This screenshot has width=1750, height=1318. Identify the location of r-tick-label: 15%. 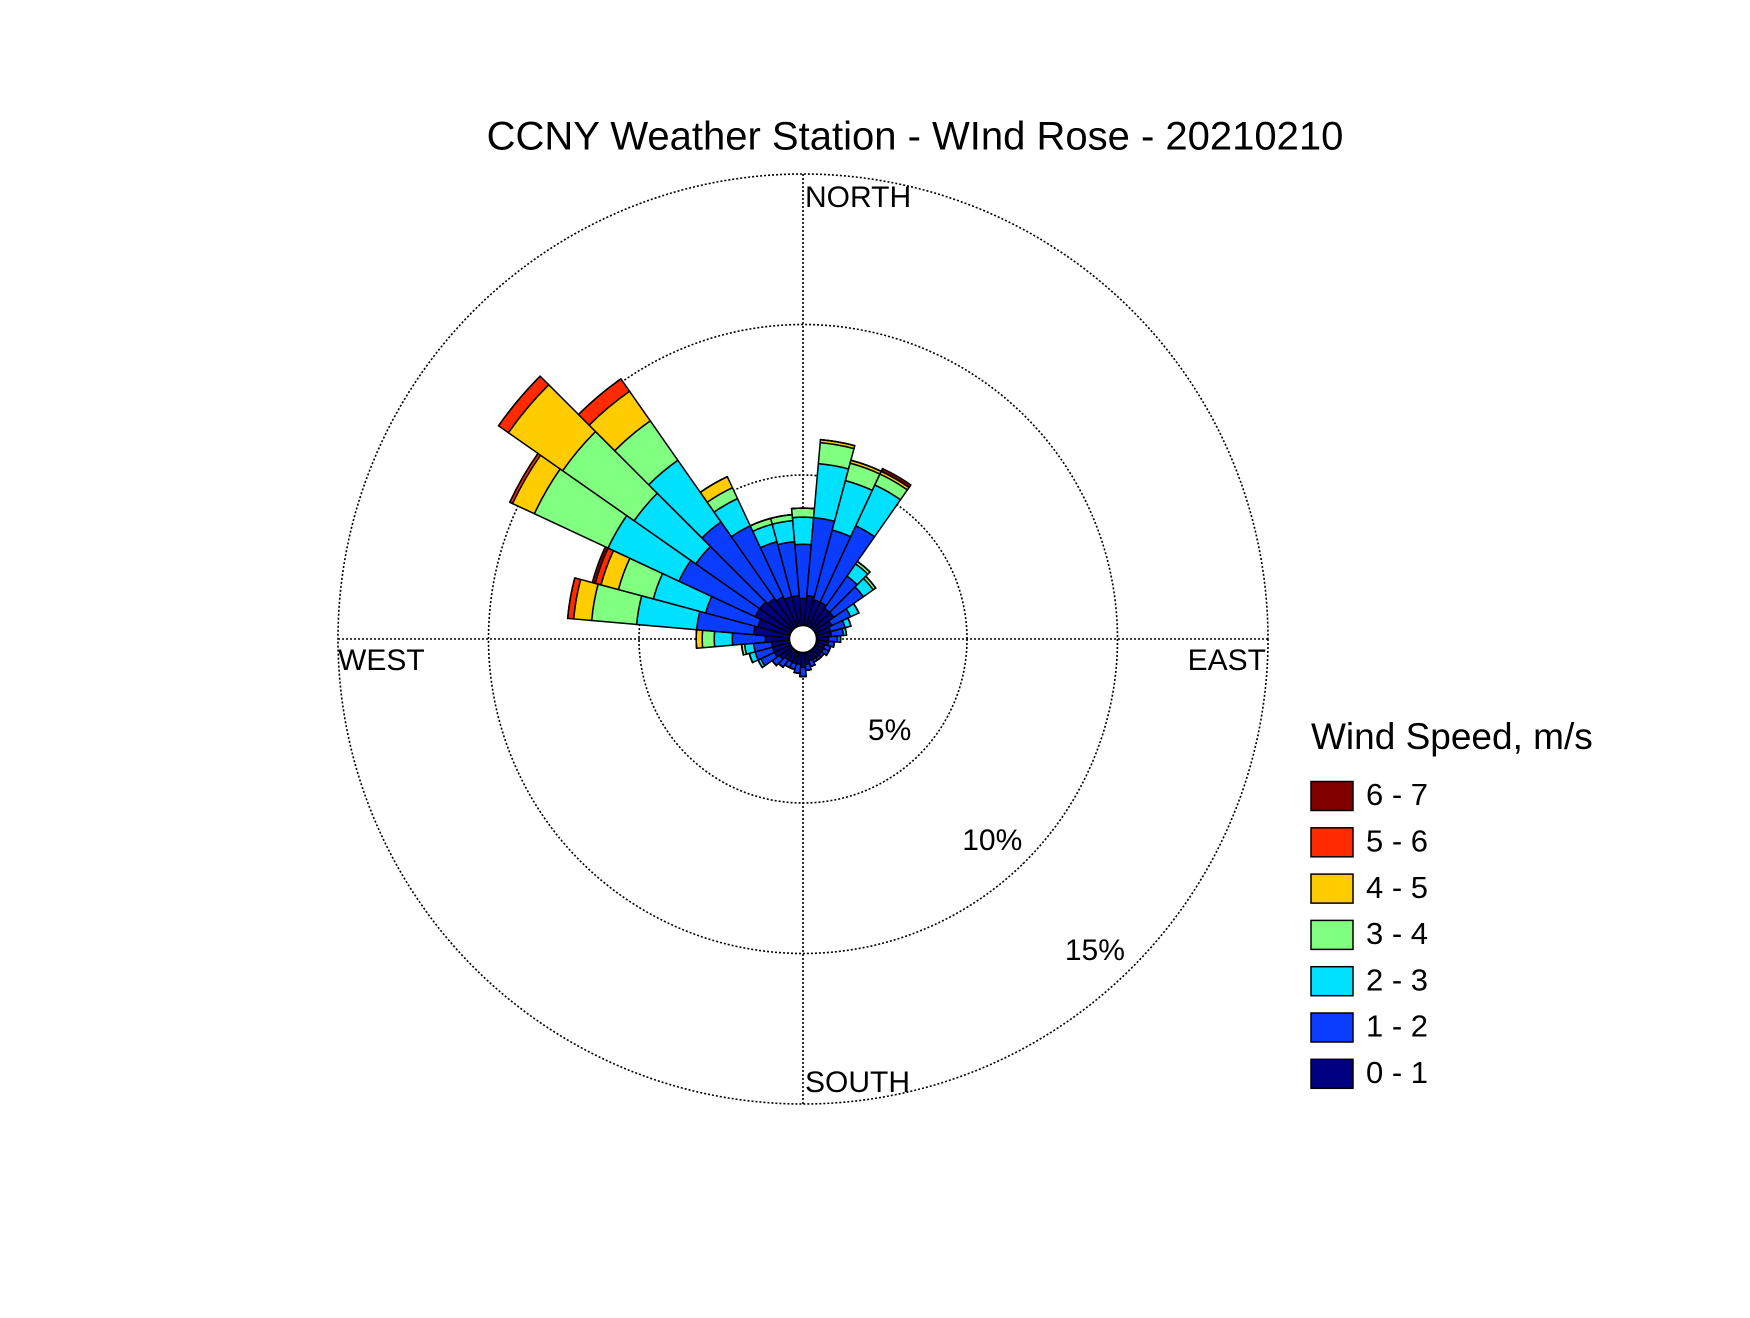
(1095, 950).